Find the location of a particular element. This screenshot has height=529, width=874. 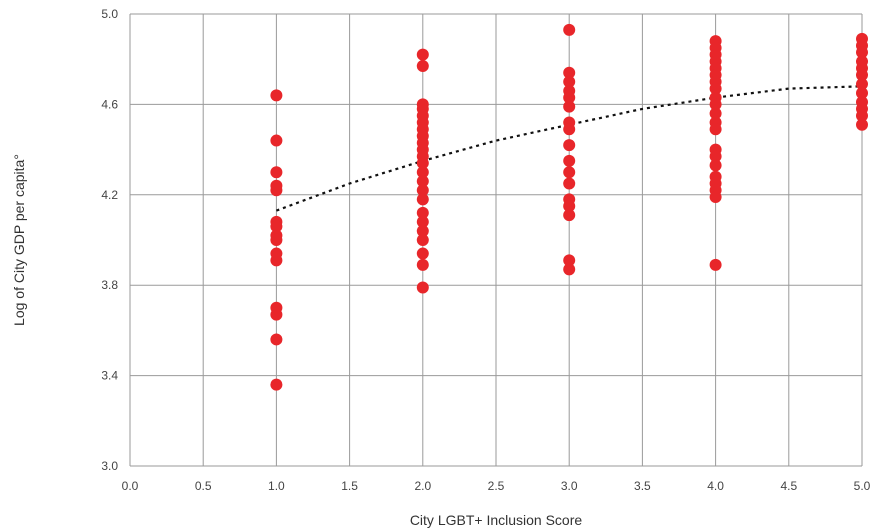

y-tick-label: 3.4 is located at coordinates (109, 376).